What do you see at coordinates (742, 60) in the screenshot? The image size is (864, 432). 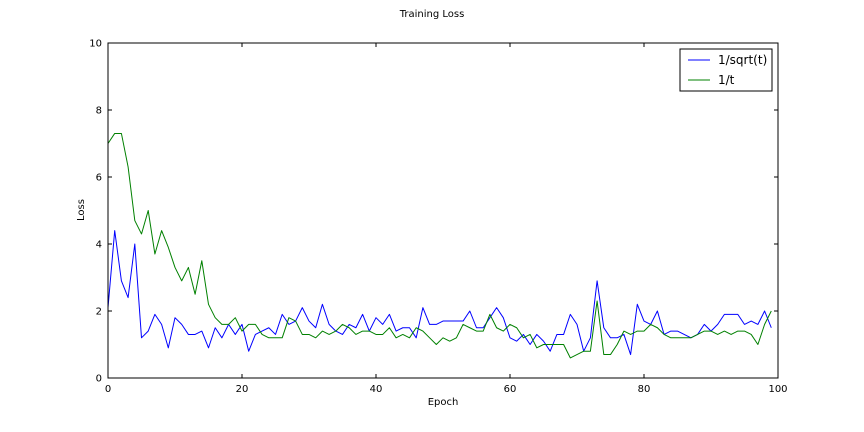 I see `legend-label-0: 1/sqrt(t)` at bounding box center [742, 60].